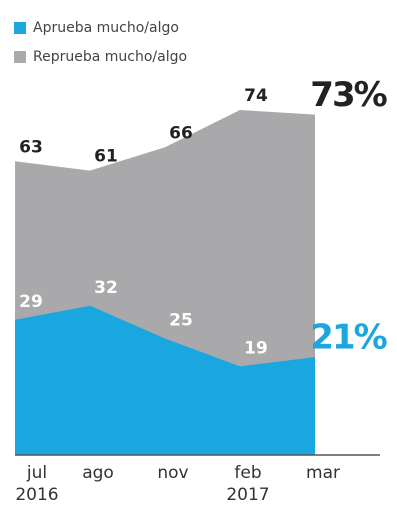 This screenshot has height=514, width=397. I want to click on value-label: 63, so click(31, 147).